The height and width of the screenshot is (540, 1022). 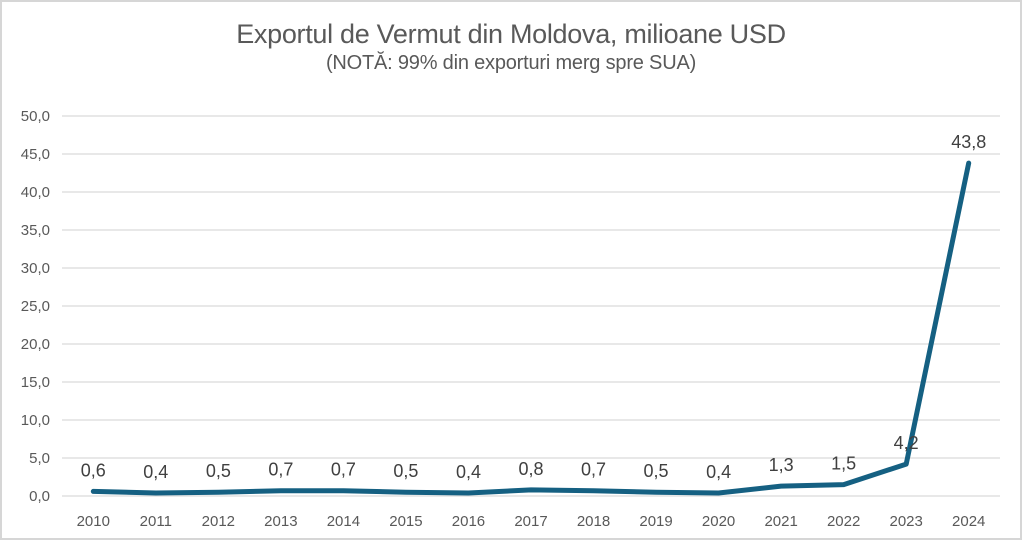 What do you see at coordinates (593, 521) in the screenshot?
I see `x-axis-tick-label: 2018` at bounding box center [593, 521].